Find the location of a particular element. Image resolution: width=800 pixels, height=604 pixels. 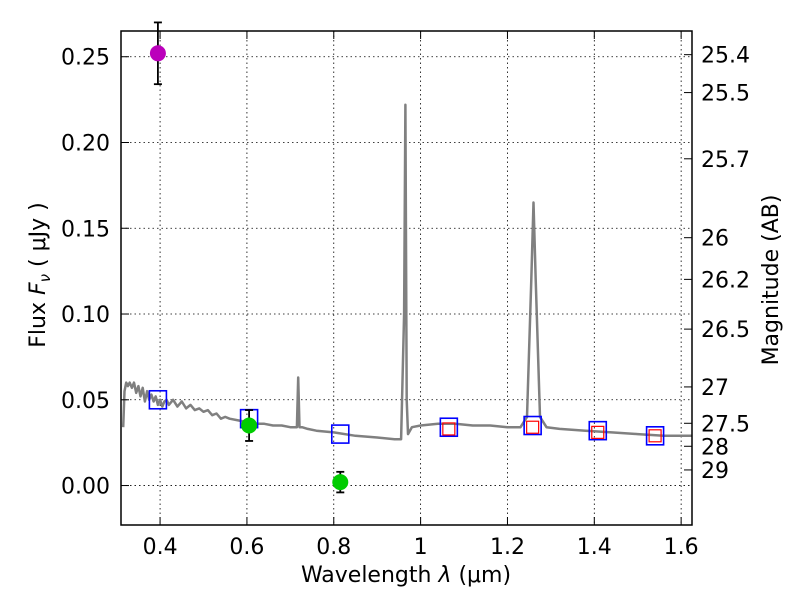

magnitude-tick-label: 29 is located at coordinates (715, 471).